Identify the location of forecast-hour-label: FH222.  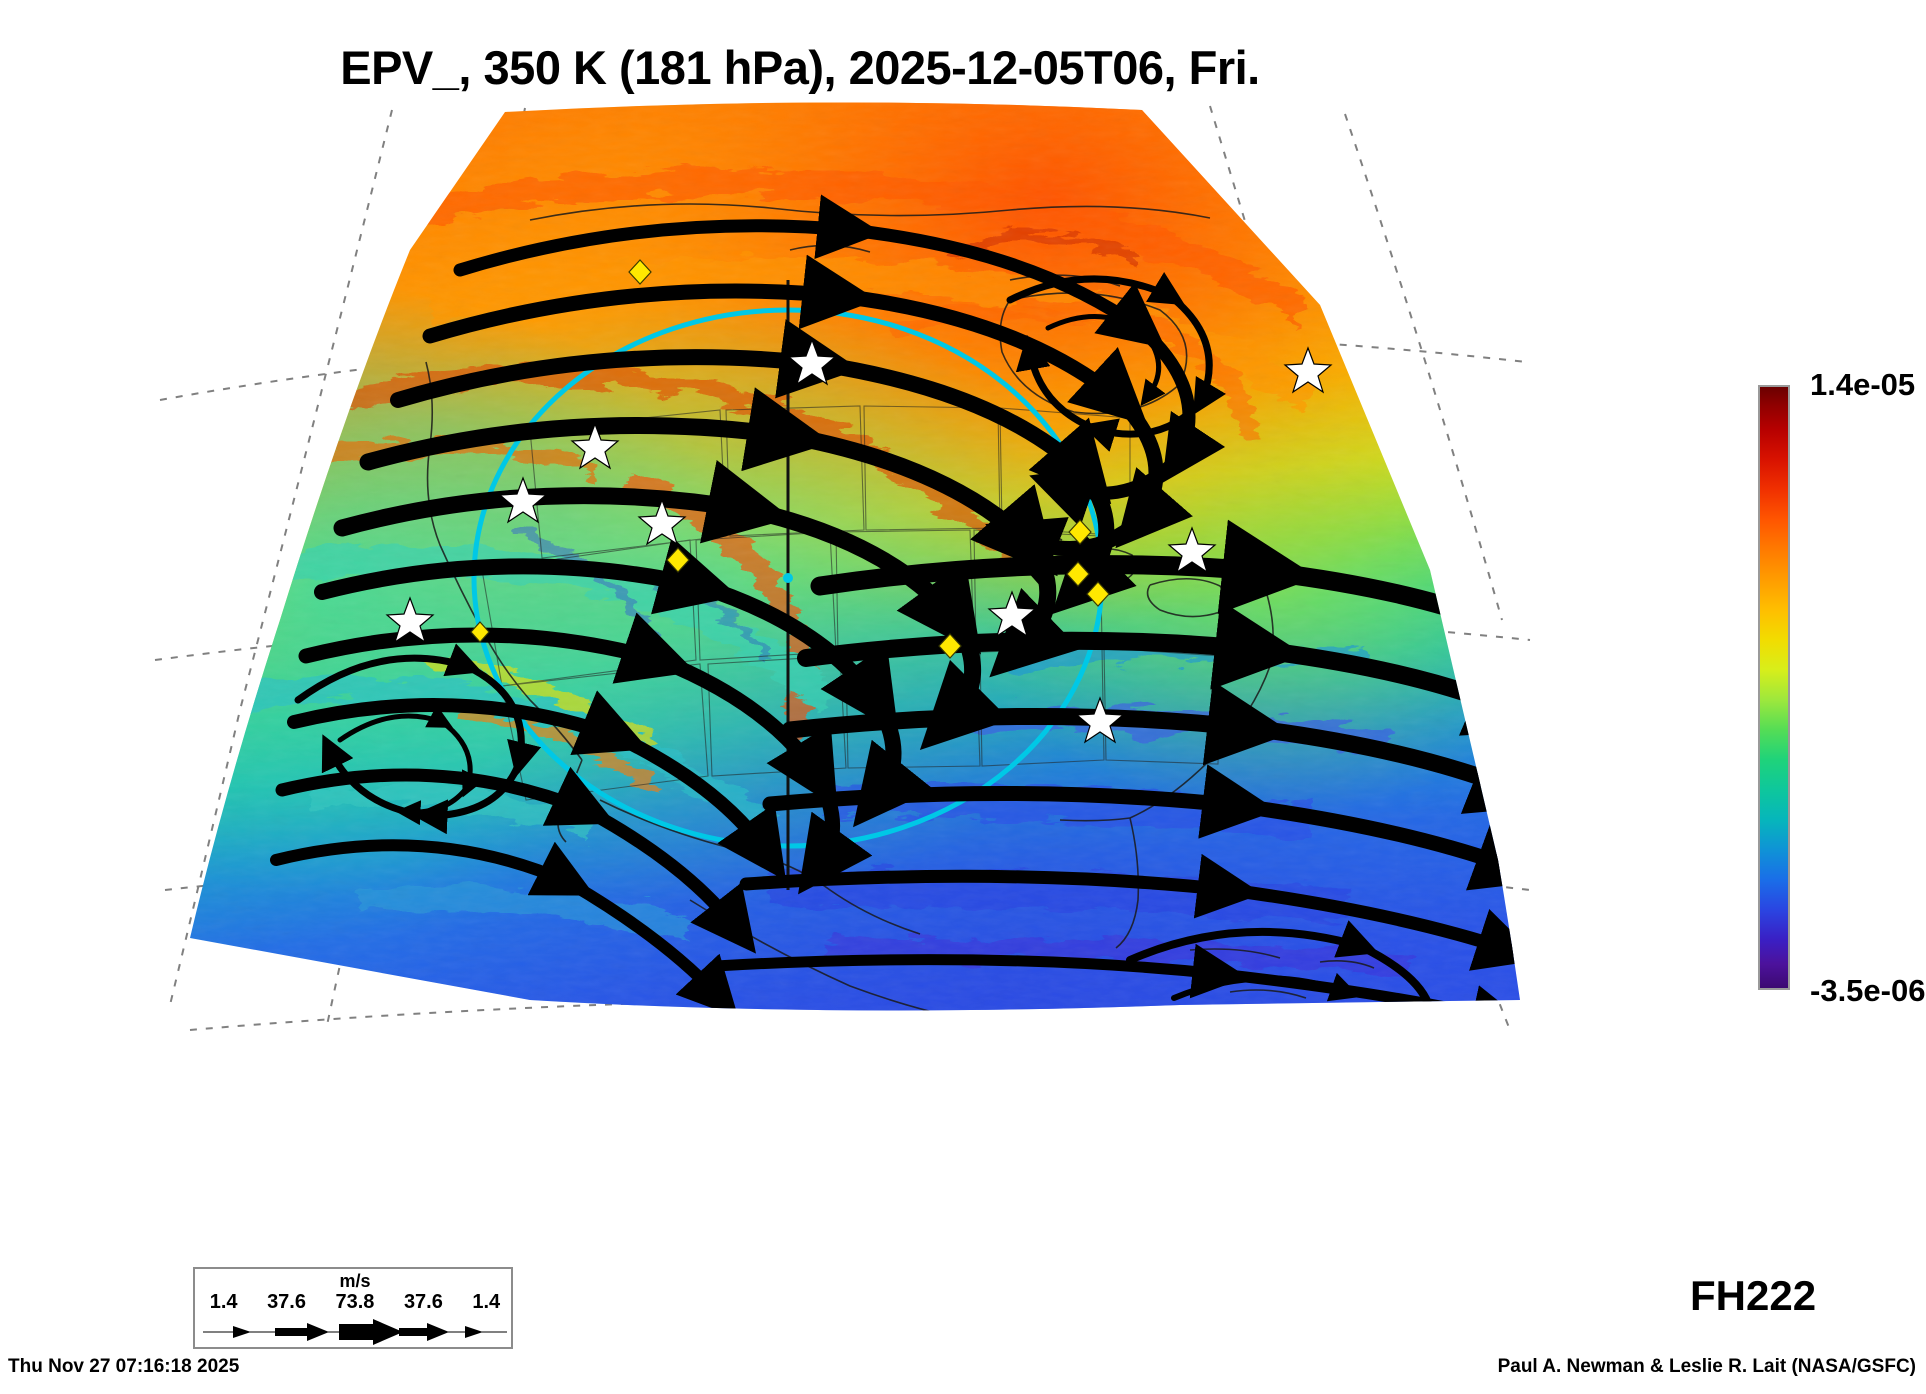
(1753, 1295).